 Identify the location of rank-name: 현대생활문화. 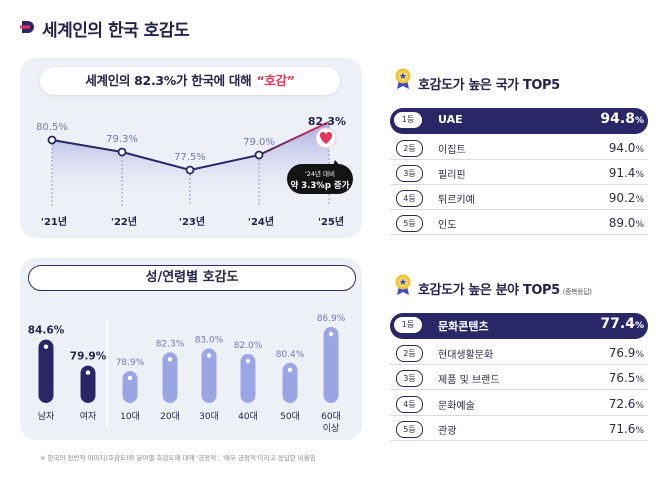
(466, 355).